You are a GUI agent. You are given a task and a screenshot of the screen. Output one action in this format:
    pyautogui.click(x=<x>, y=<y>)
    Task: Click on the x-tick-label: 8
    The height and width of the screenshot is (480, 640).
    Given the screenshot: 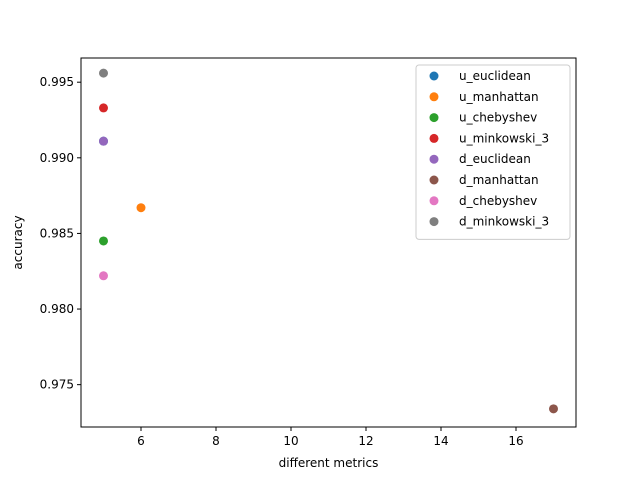 What is the action you would take?
    pyautogui.click(x=216, y=441)
    